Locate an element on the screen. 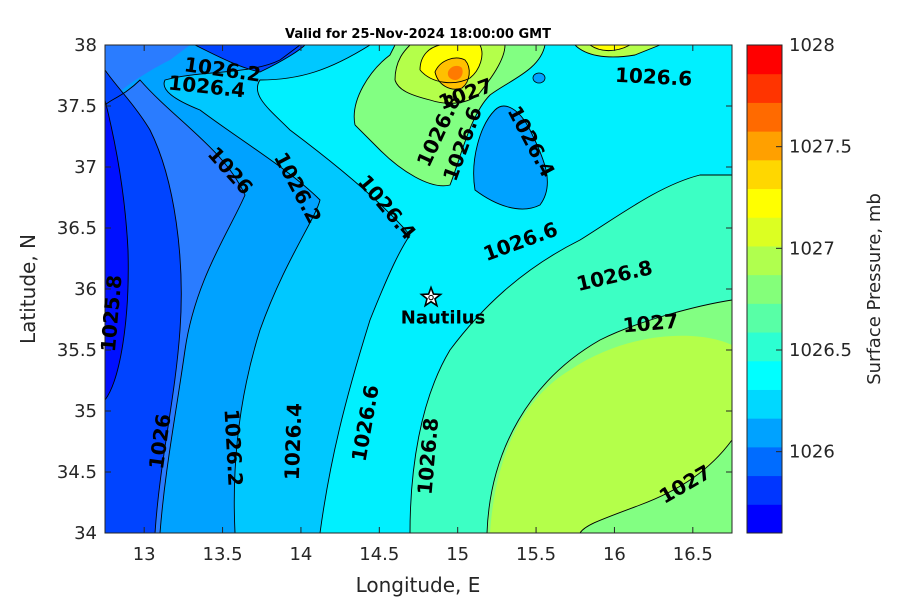  contour-label: 1026.6 is located at coordinates (653, 77).